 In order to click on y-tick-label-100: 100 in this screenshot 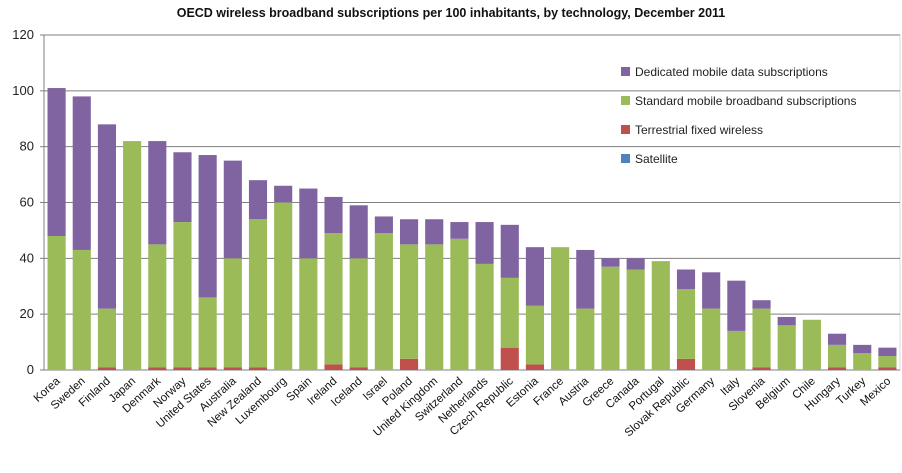, I will do `click(23, 90)`.